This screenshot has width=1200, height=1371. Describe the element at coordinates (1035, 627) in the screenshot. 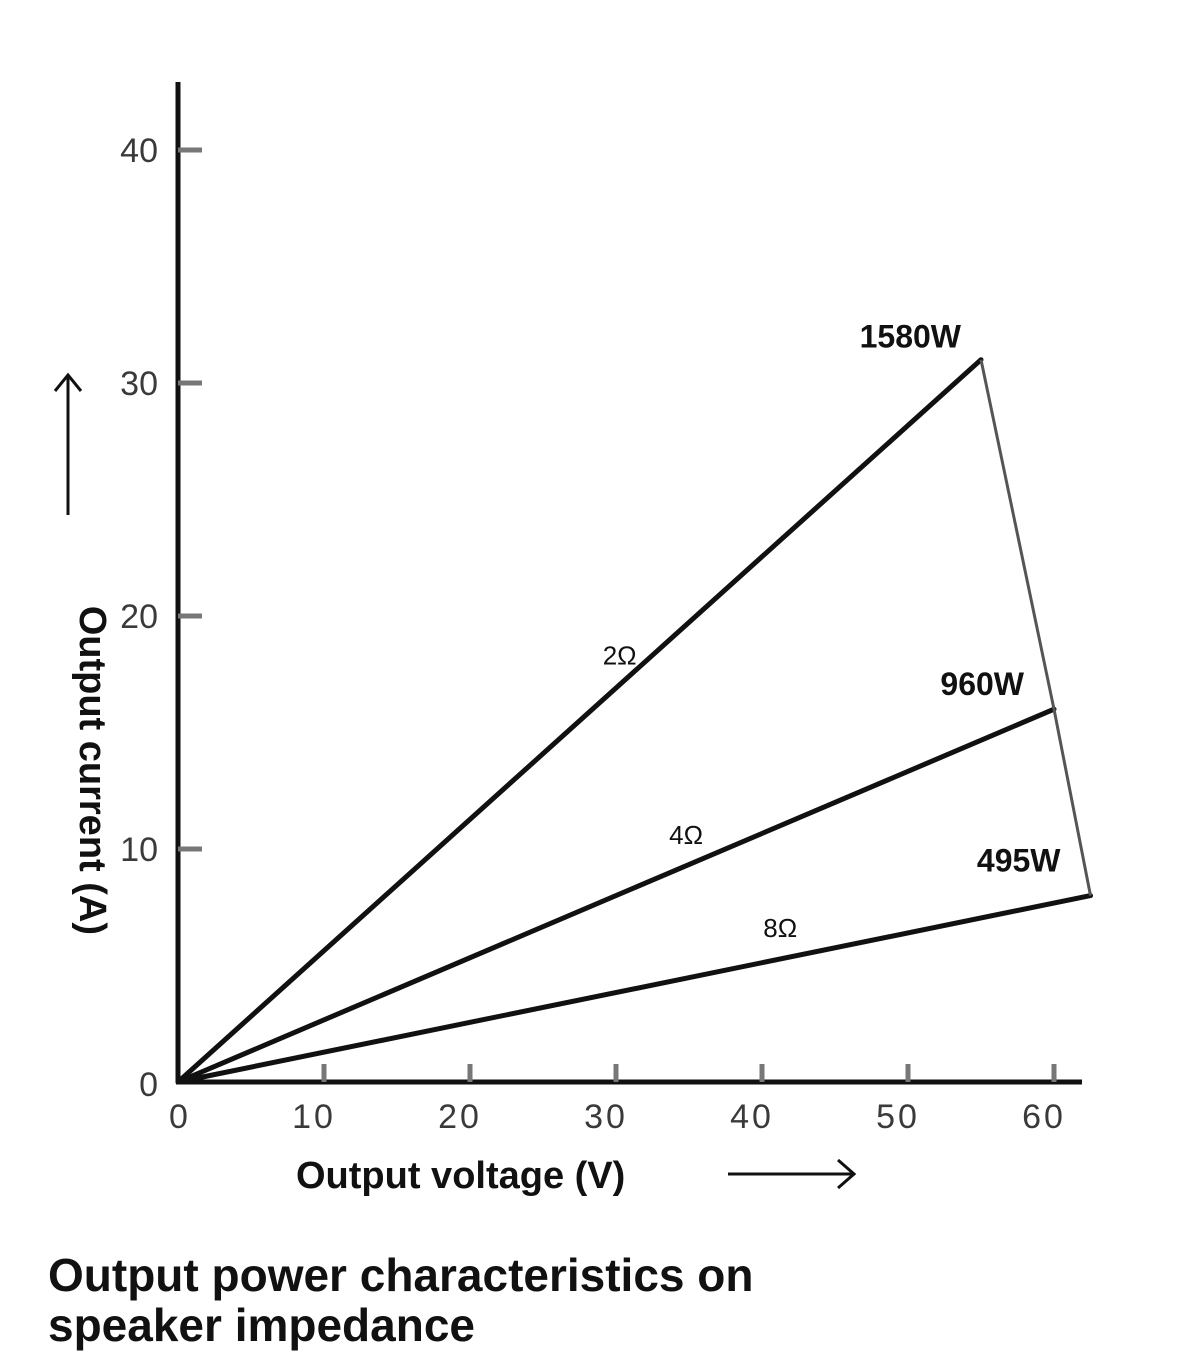

I see `power-envelope-line` at that location.